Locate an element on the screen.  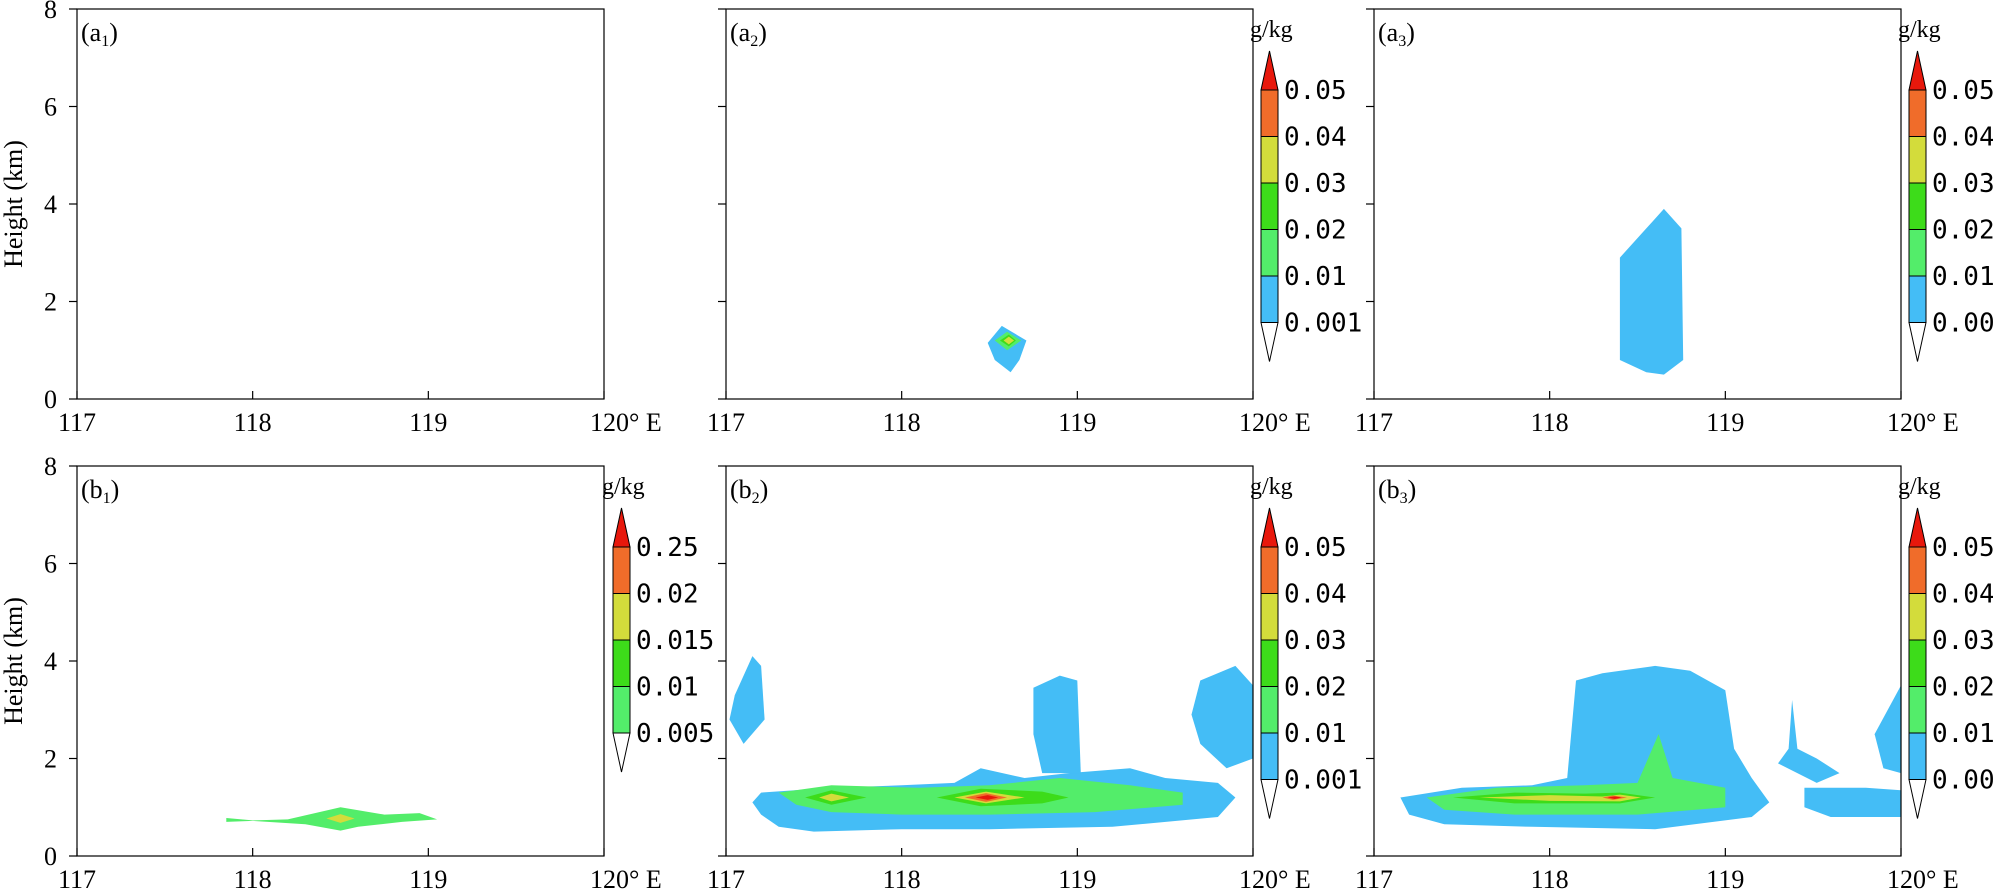
panel-label: (b3) is located at coordinates (1397, 491).